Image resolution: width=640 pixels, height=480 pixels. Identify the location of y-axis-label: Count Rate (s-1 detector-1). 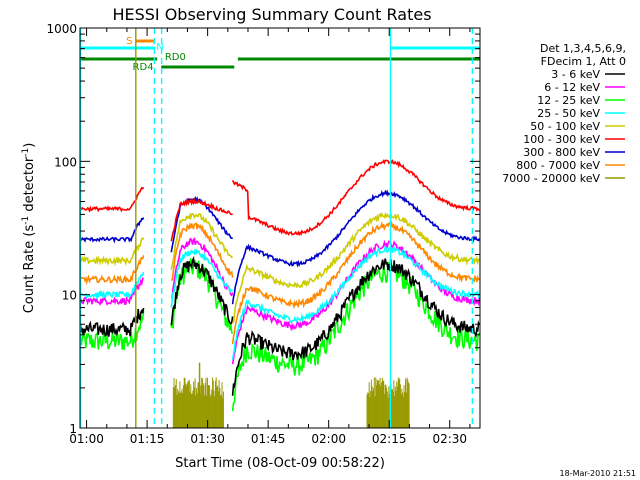
(29, 228).